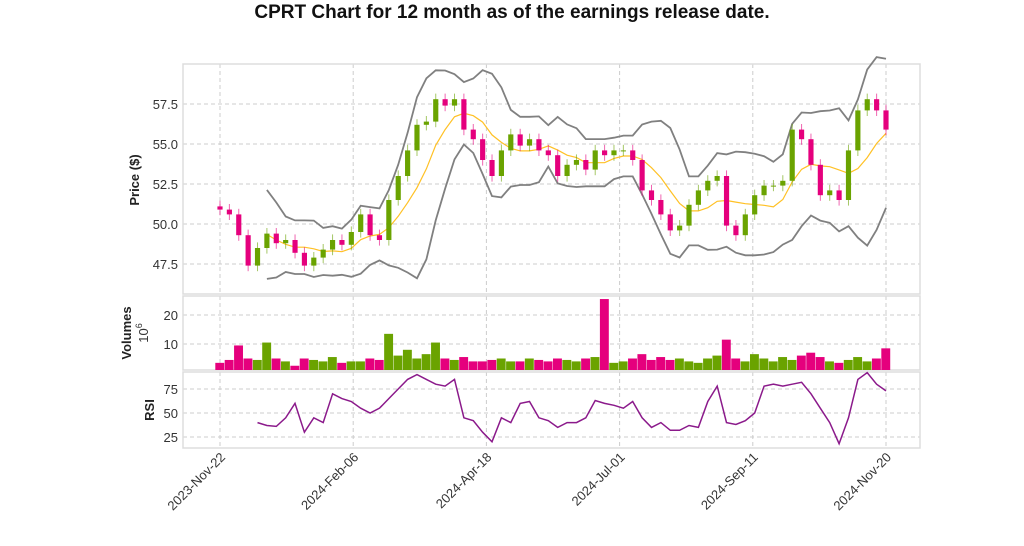 This screenshot has height=546, width=1024. What do you see at coordinates (329, 481) in the screenshot?
I see `x-tick-label: 2024-Feb-06` at bounding box center [329, 481].